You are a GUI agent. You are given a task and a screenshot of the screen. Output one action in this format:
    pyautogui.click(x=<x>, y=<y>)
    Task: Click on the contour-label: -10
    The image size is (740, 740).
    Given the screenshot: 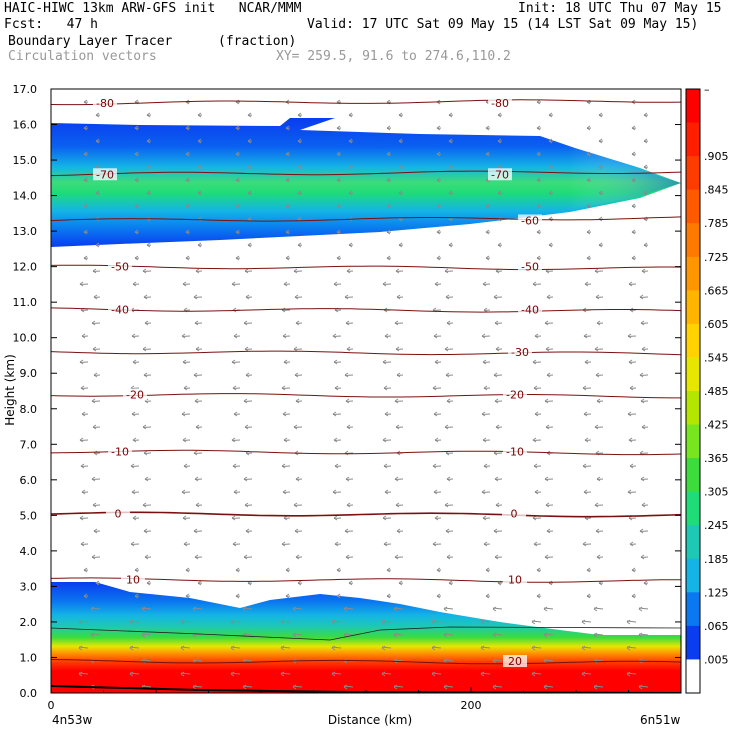 What is the action you would take?
    pyautogui.click(x=515, y=451)
    